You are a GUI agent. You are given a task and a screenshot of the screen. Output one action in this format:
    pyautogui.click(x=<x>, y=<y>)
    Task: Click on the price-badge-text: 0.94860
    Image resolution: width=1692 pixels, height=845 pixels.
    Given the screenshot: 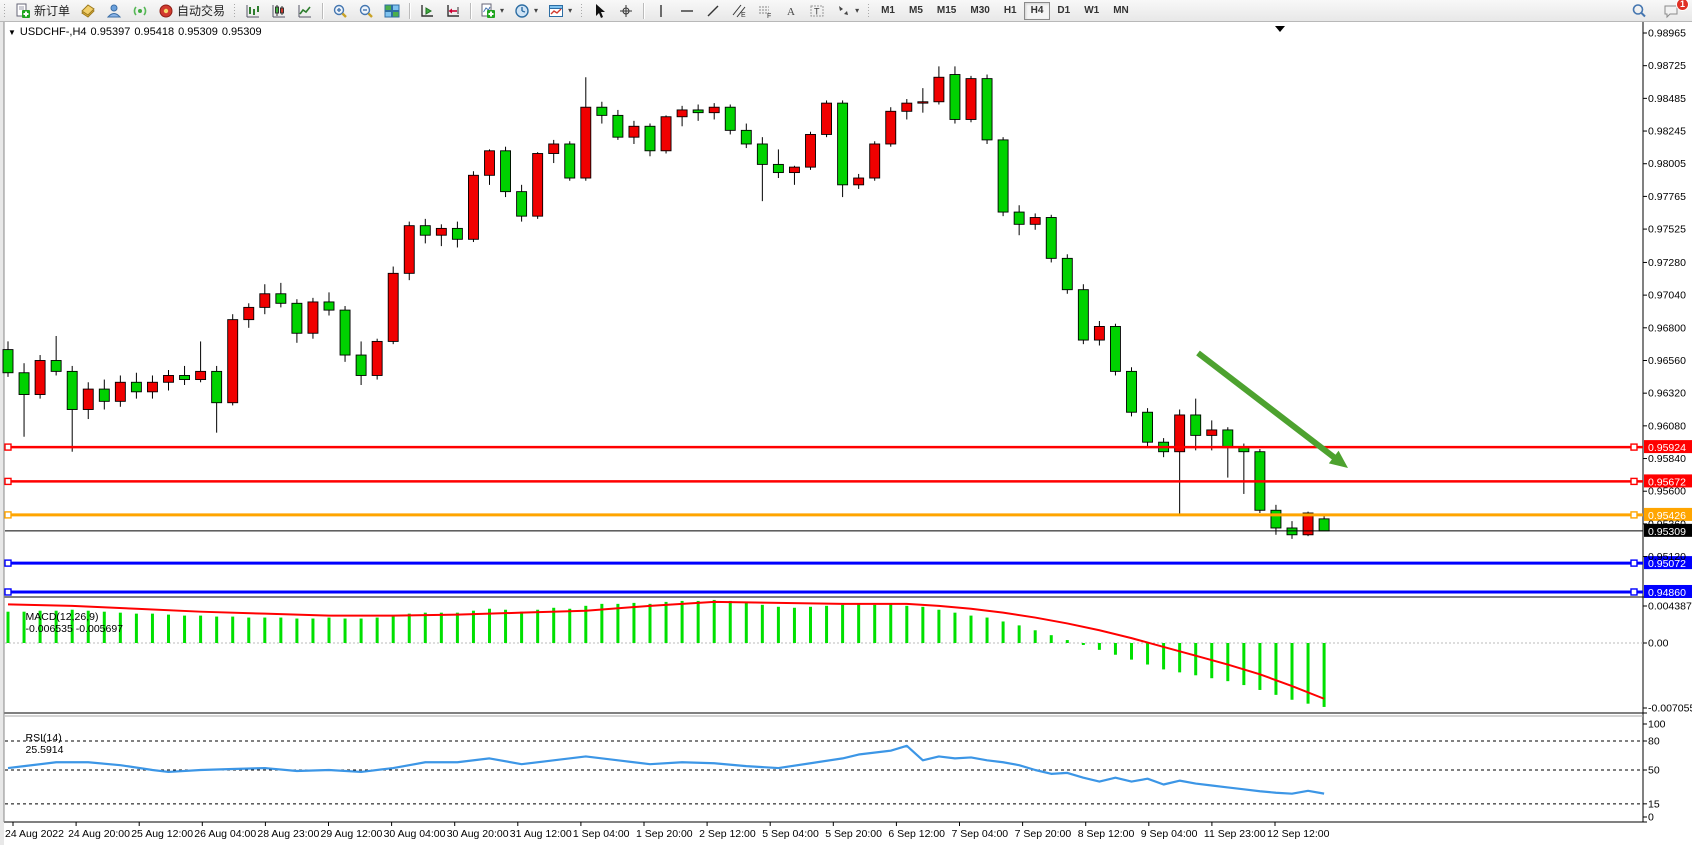 What is the action you would take?
    pyautogui.click(x=1667, y=593)
    